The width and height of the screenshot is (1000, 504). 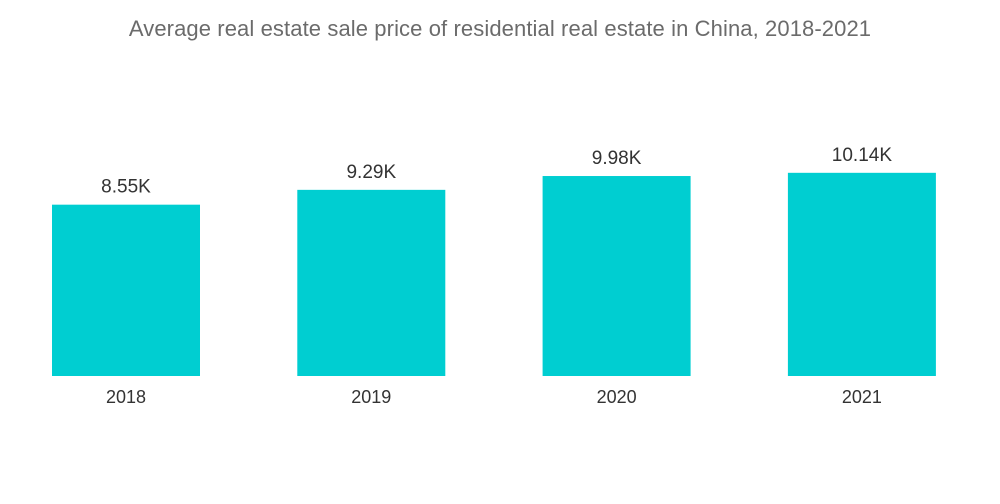 I want to click on category-label-2020: 2020, so click(x=617, y=397).